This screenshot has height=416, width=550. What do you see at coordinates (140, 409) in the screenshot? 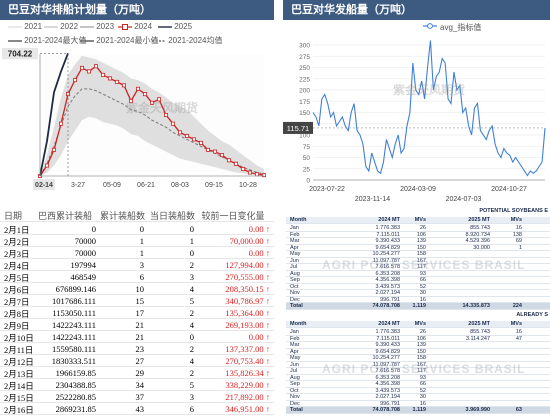
I see `table-cell: 43` at bounding box center [140, 409].